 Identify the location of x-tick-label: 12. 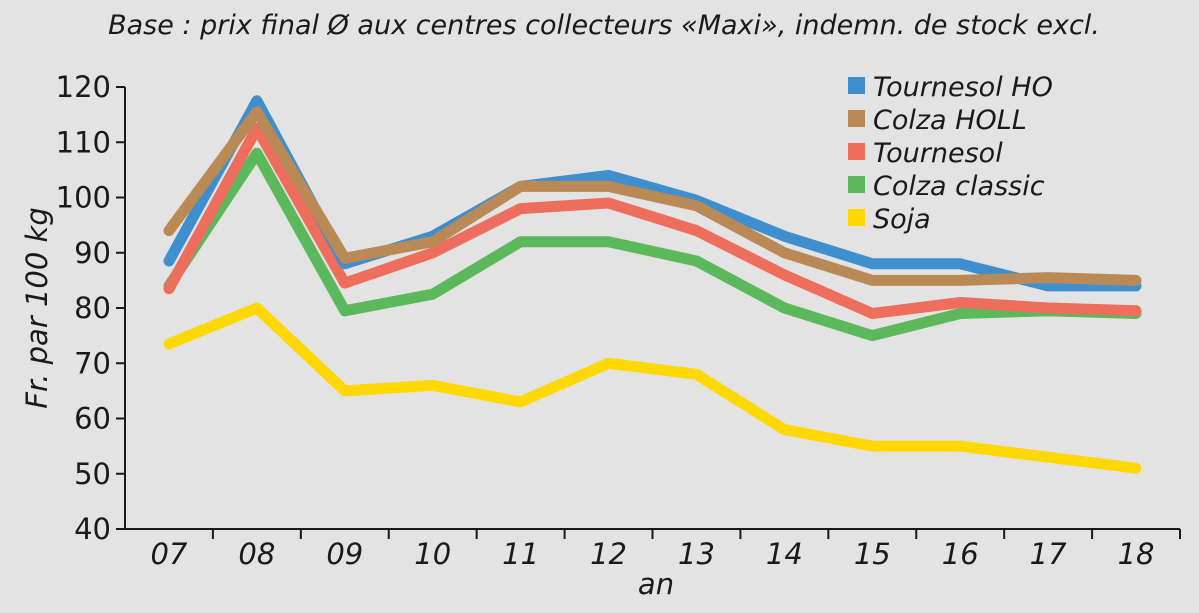
(608, 554).